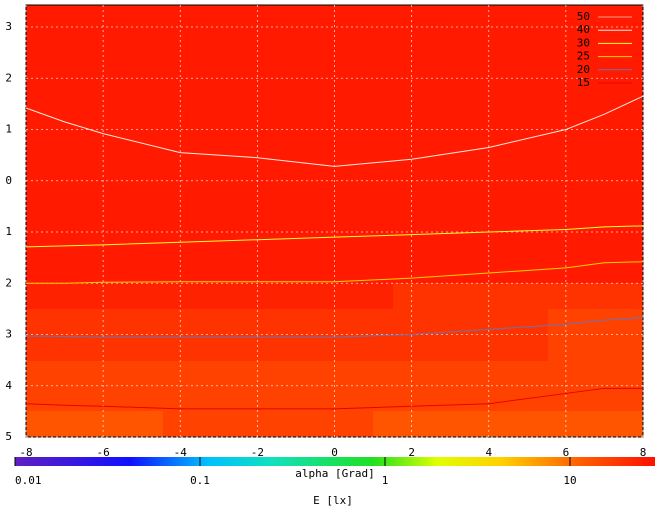 The image size is (664, 507). What do you see at coordinates (583, 82) in the screenshot?
I see `legend-label: 15` at bounding box center [583, 82].